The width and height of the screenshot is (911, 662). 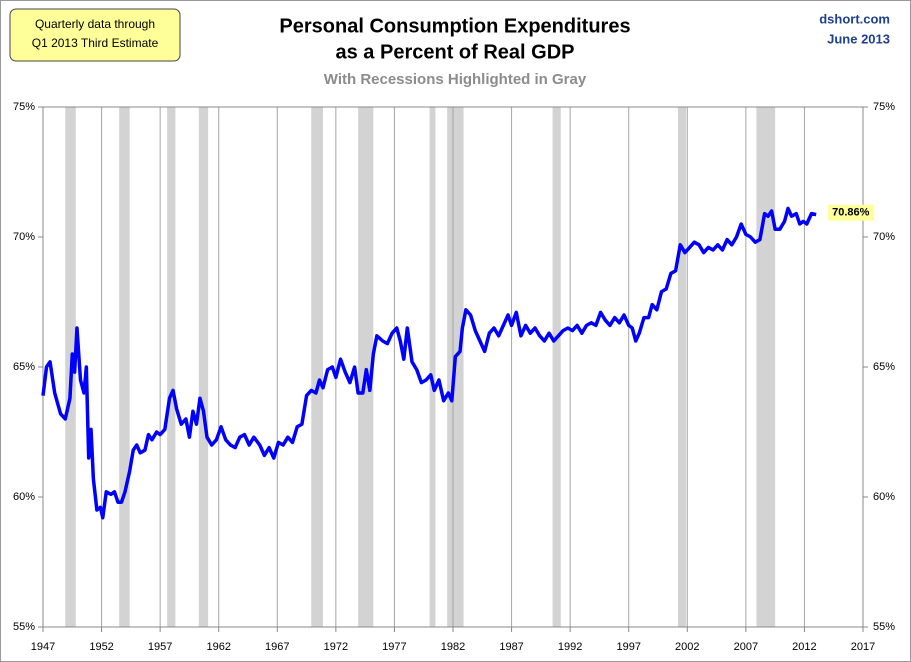 What do you see at coordinates (884, 237) in the screenshot?
I see `y2-tick-label: 70%` at bounding box center [884, 237].